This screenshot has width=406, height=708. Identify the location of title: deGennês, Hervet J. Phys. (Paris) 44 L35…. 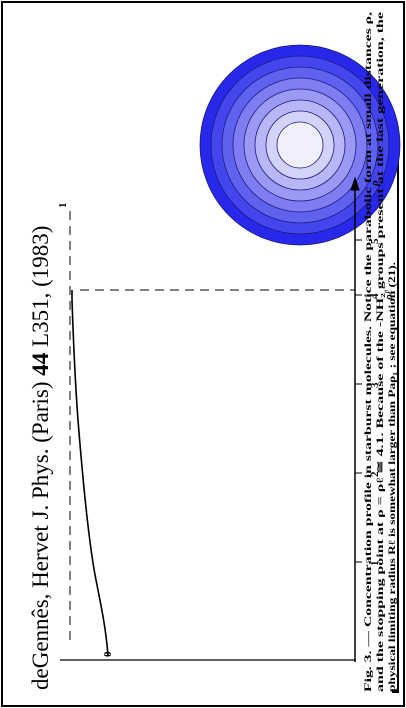
(40, 458).